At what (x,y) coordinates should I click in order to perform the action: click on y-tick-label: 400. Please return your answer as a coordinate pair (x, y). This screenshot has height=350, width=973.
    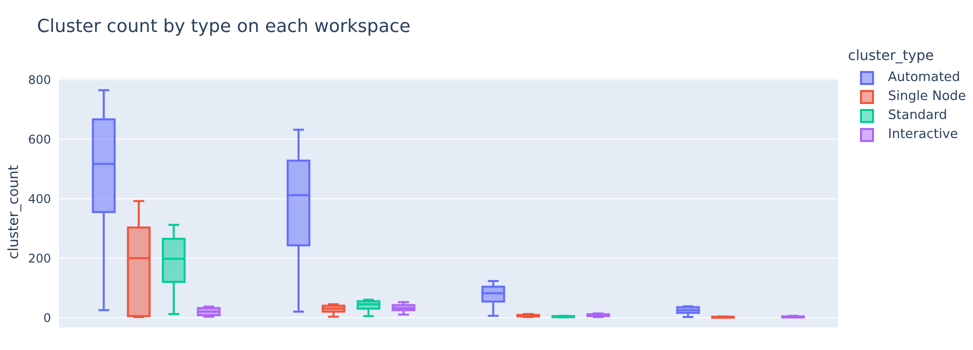
    Looking at the image, I should click on (39, 199).